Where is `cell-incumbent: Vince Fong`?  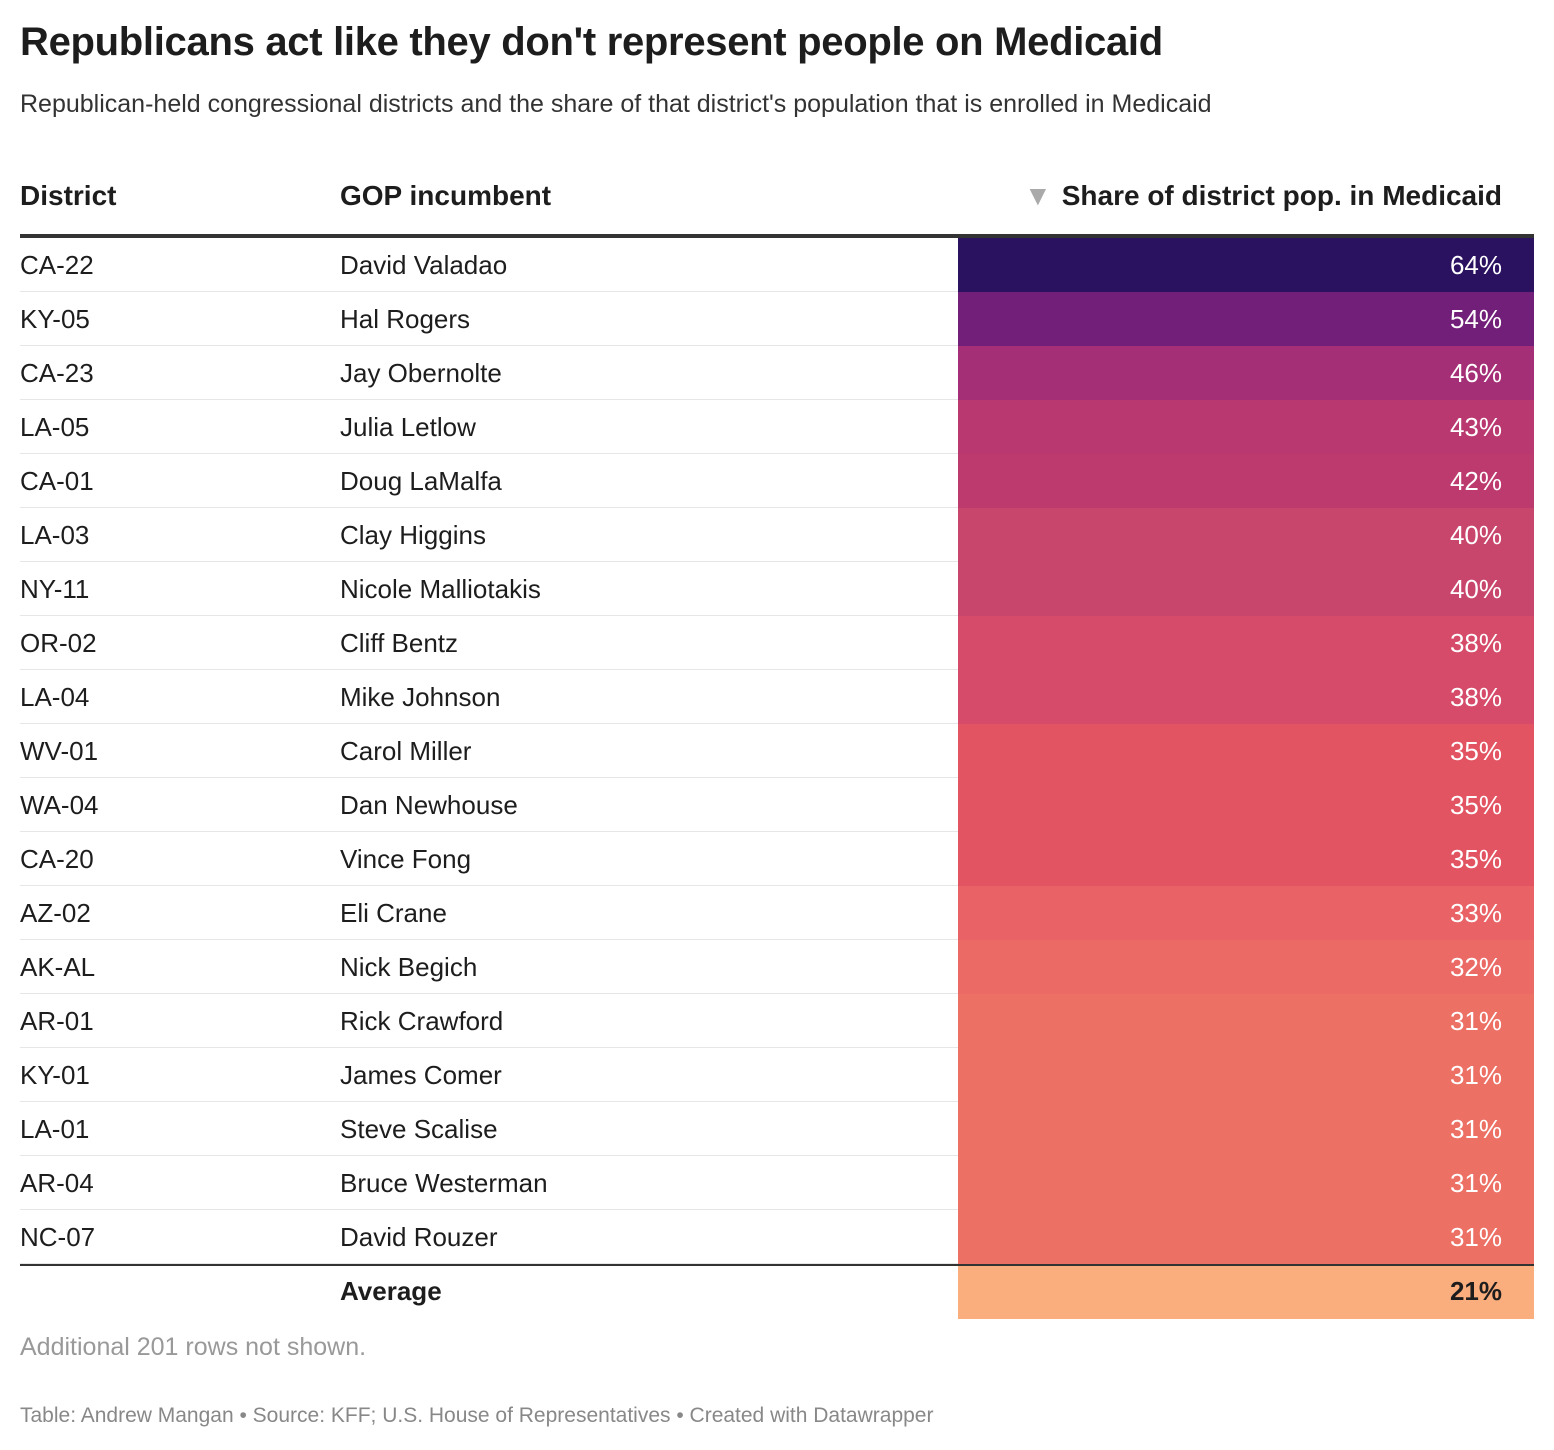 cell-incumbent: Vince Fong is located at coordinates (406, 859).